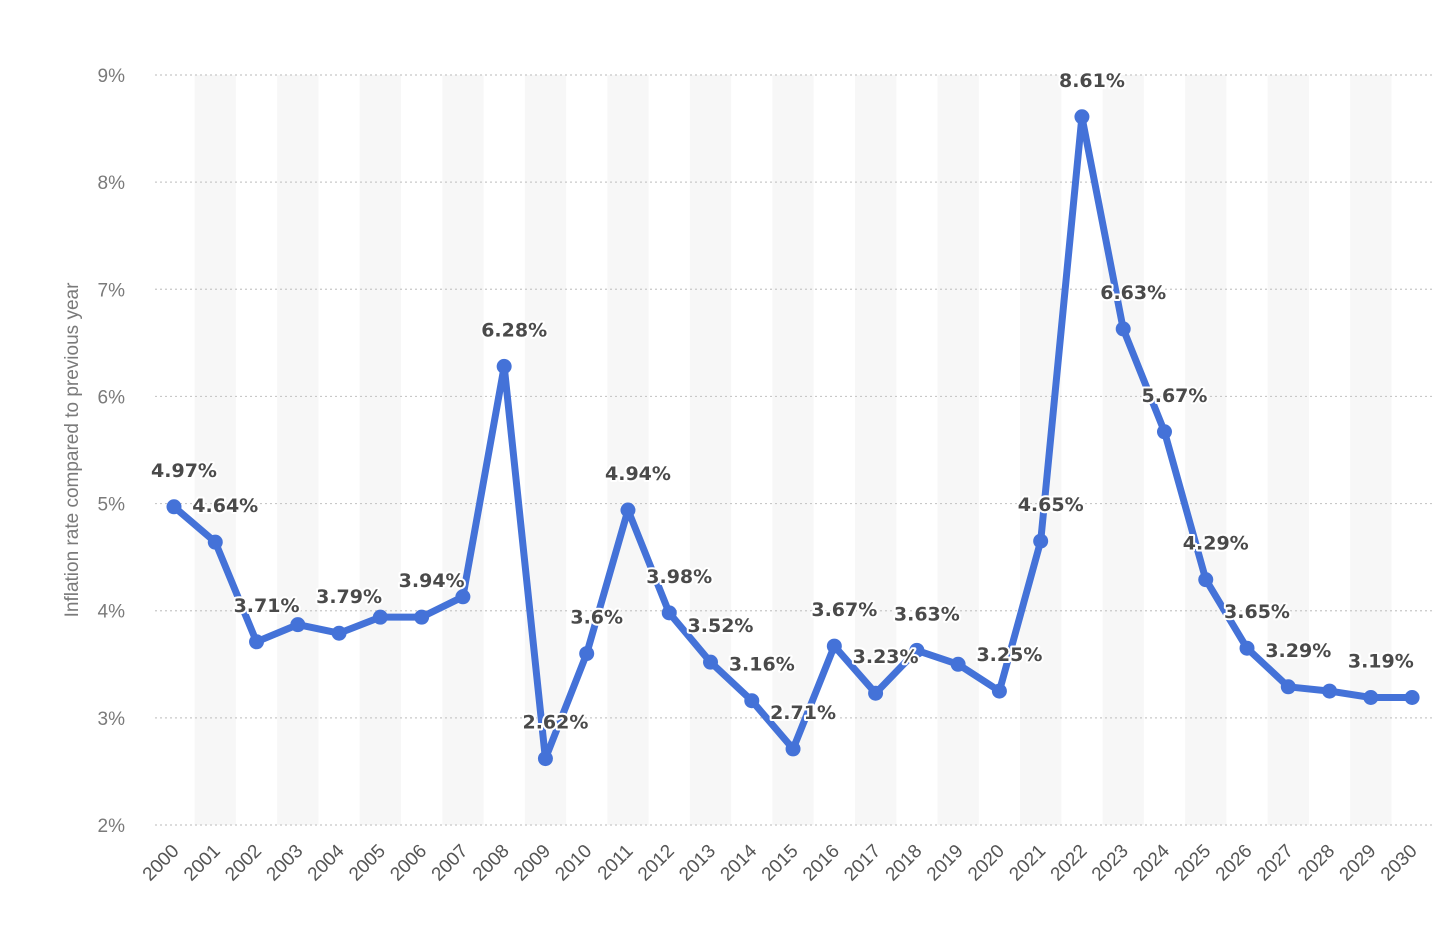 The height and width of the screenshot is (930, 1452). I want to click on data-label: 3.23%, so click(886, 657).